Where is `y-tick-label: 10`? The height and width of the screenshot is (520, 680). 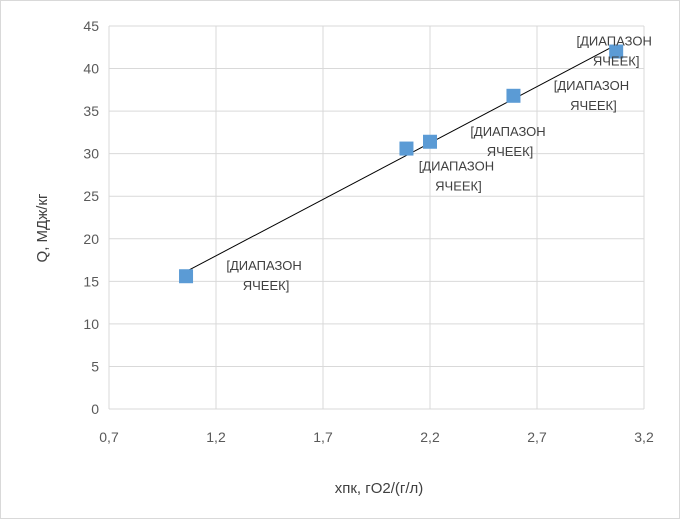
y-tick-label: 10 is located at coordinates (91, 324).